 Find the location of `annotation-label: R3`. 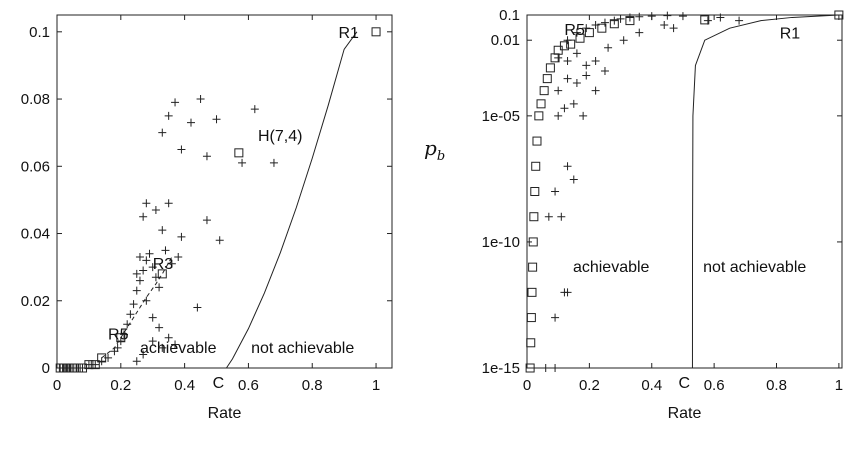

annotation-label: R3 is located at coordinates (163, 264).